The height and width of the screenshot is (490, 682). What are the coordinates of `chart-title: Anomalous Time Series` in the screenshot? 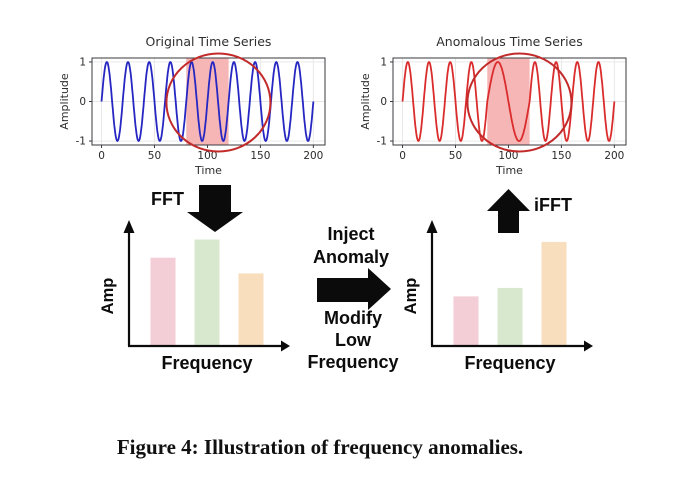 It's located at (509, 41).